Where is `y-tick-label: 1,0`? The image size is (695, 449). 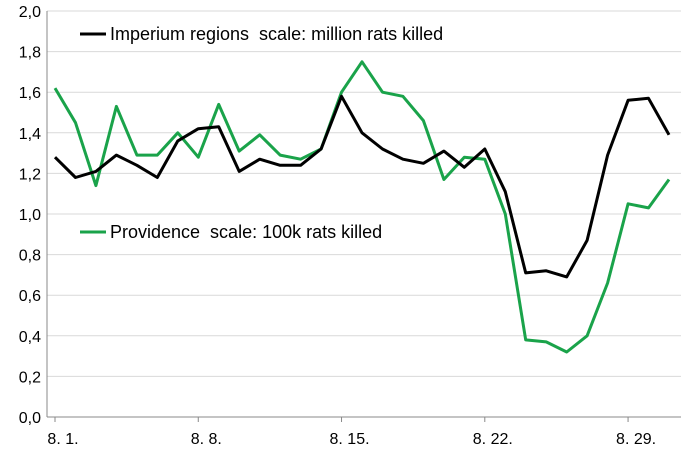 y-tick-label: 1,0 is located at coordinates (30, 215).